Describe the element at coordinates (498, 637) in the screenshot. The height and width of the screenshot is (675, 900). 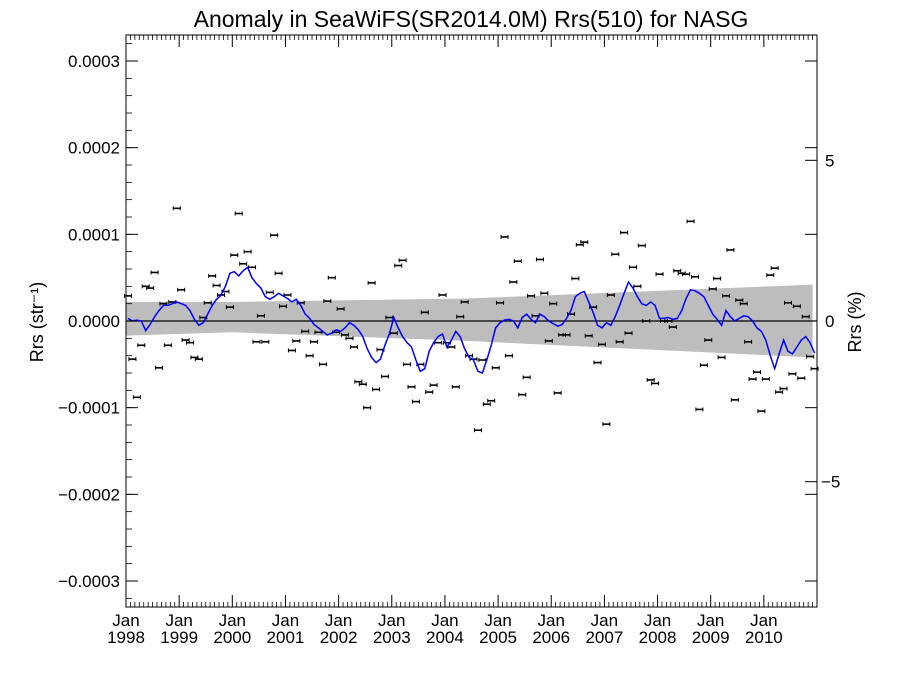
I see `x-tick-year-label: 2005` at that location.